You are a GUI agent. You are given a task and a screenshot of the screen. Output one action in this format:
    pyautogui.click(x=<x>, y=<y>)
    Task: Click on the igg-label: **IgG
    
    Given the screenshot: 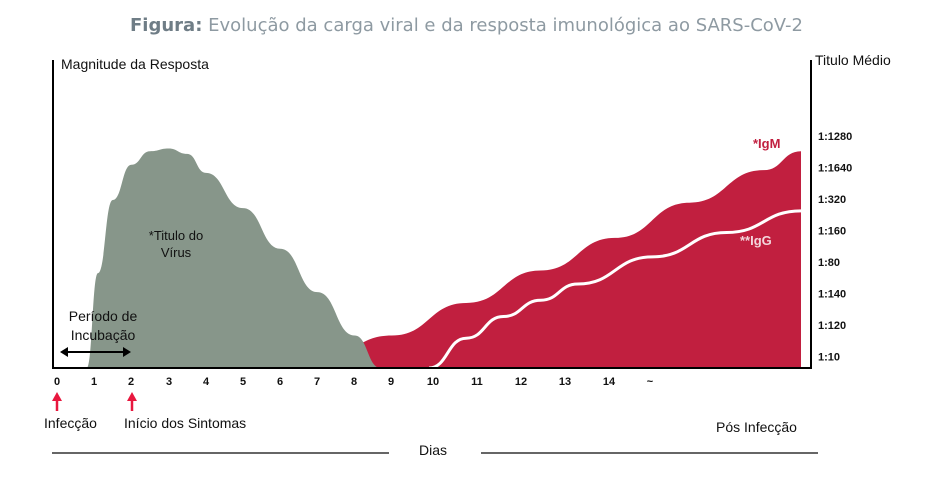 What is the action you would take?
    pyautogui.click(x=756, y=240)
    